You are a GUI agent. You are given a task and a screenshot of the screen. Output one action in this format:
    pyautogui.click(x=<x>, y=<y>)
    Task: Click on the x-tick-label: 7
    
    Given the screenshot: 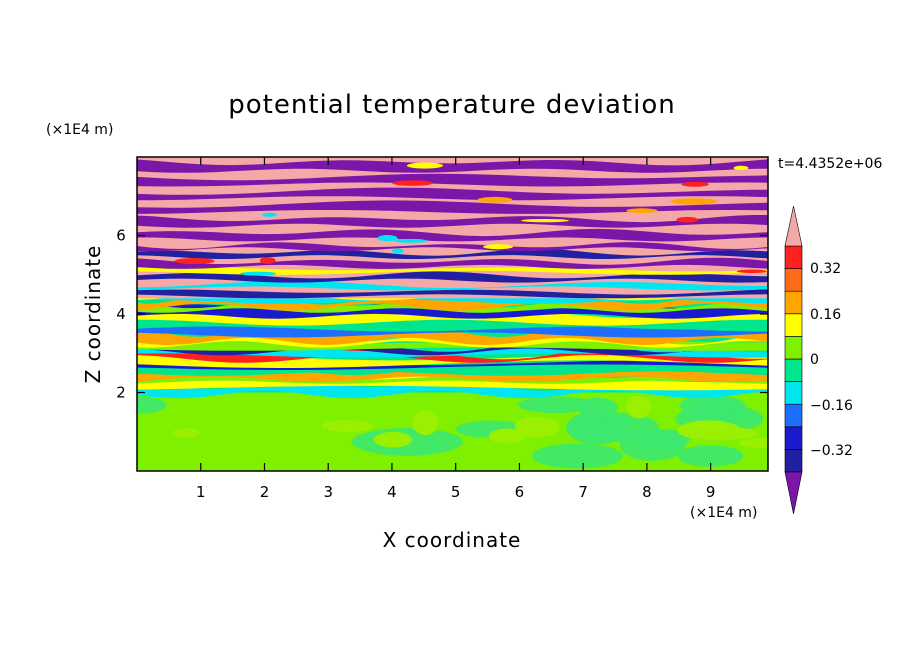 What is the action you would take?
    pyautogui.click(x=583, y=492)
    